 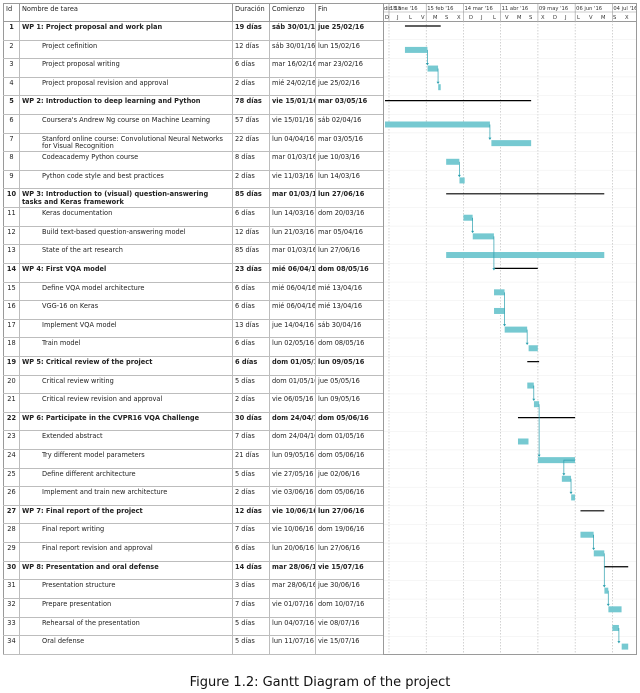 What do you see at coordinates (11, 459) in the screenshot?
I see `task-id: 24` at bounding box center [11, 459].